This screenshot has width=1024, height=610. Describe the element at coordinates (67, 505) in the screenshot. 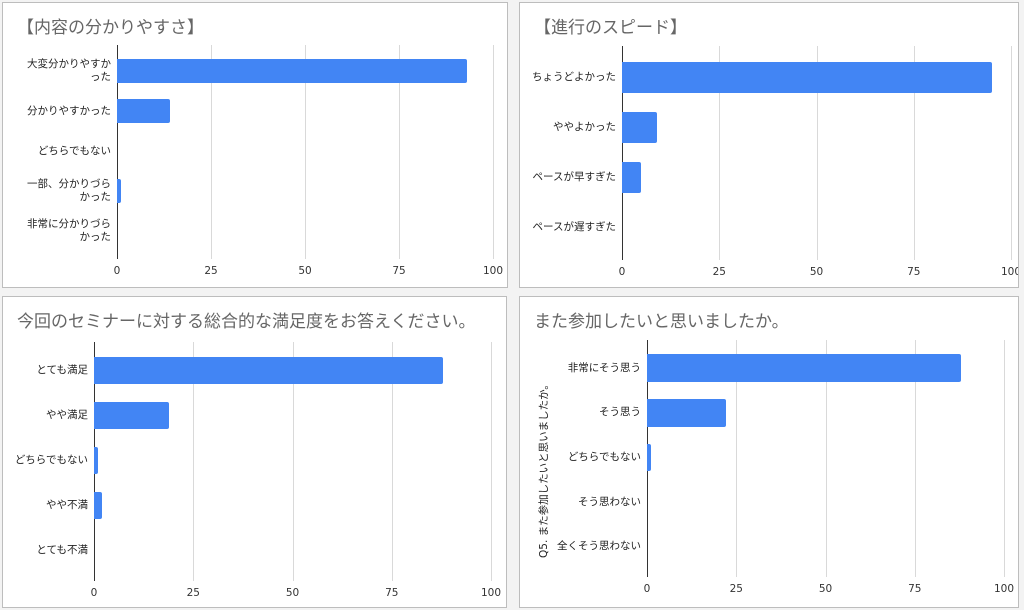

I see `category-label: やや不満` at that location.